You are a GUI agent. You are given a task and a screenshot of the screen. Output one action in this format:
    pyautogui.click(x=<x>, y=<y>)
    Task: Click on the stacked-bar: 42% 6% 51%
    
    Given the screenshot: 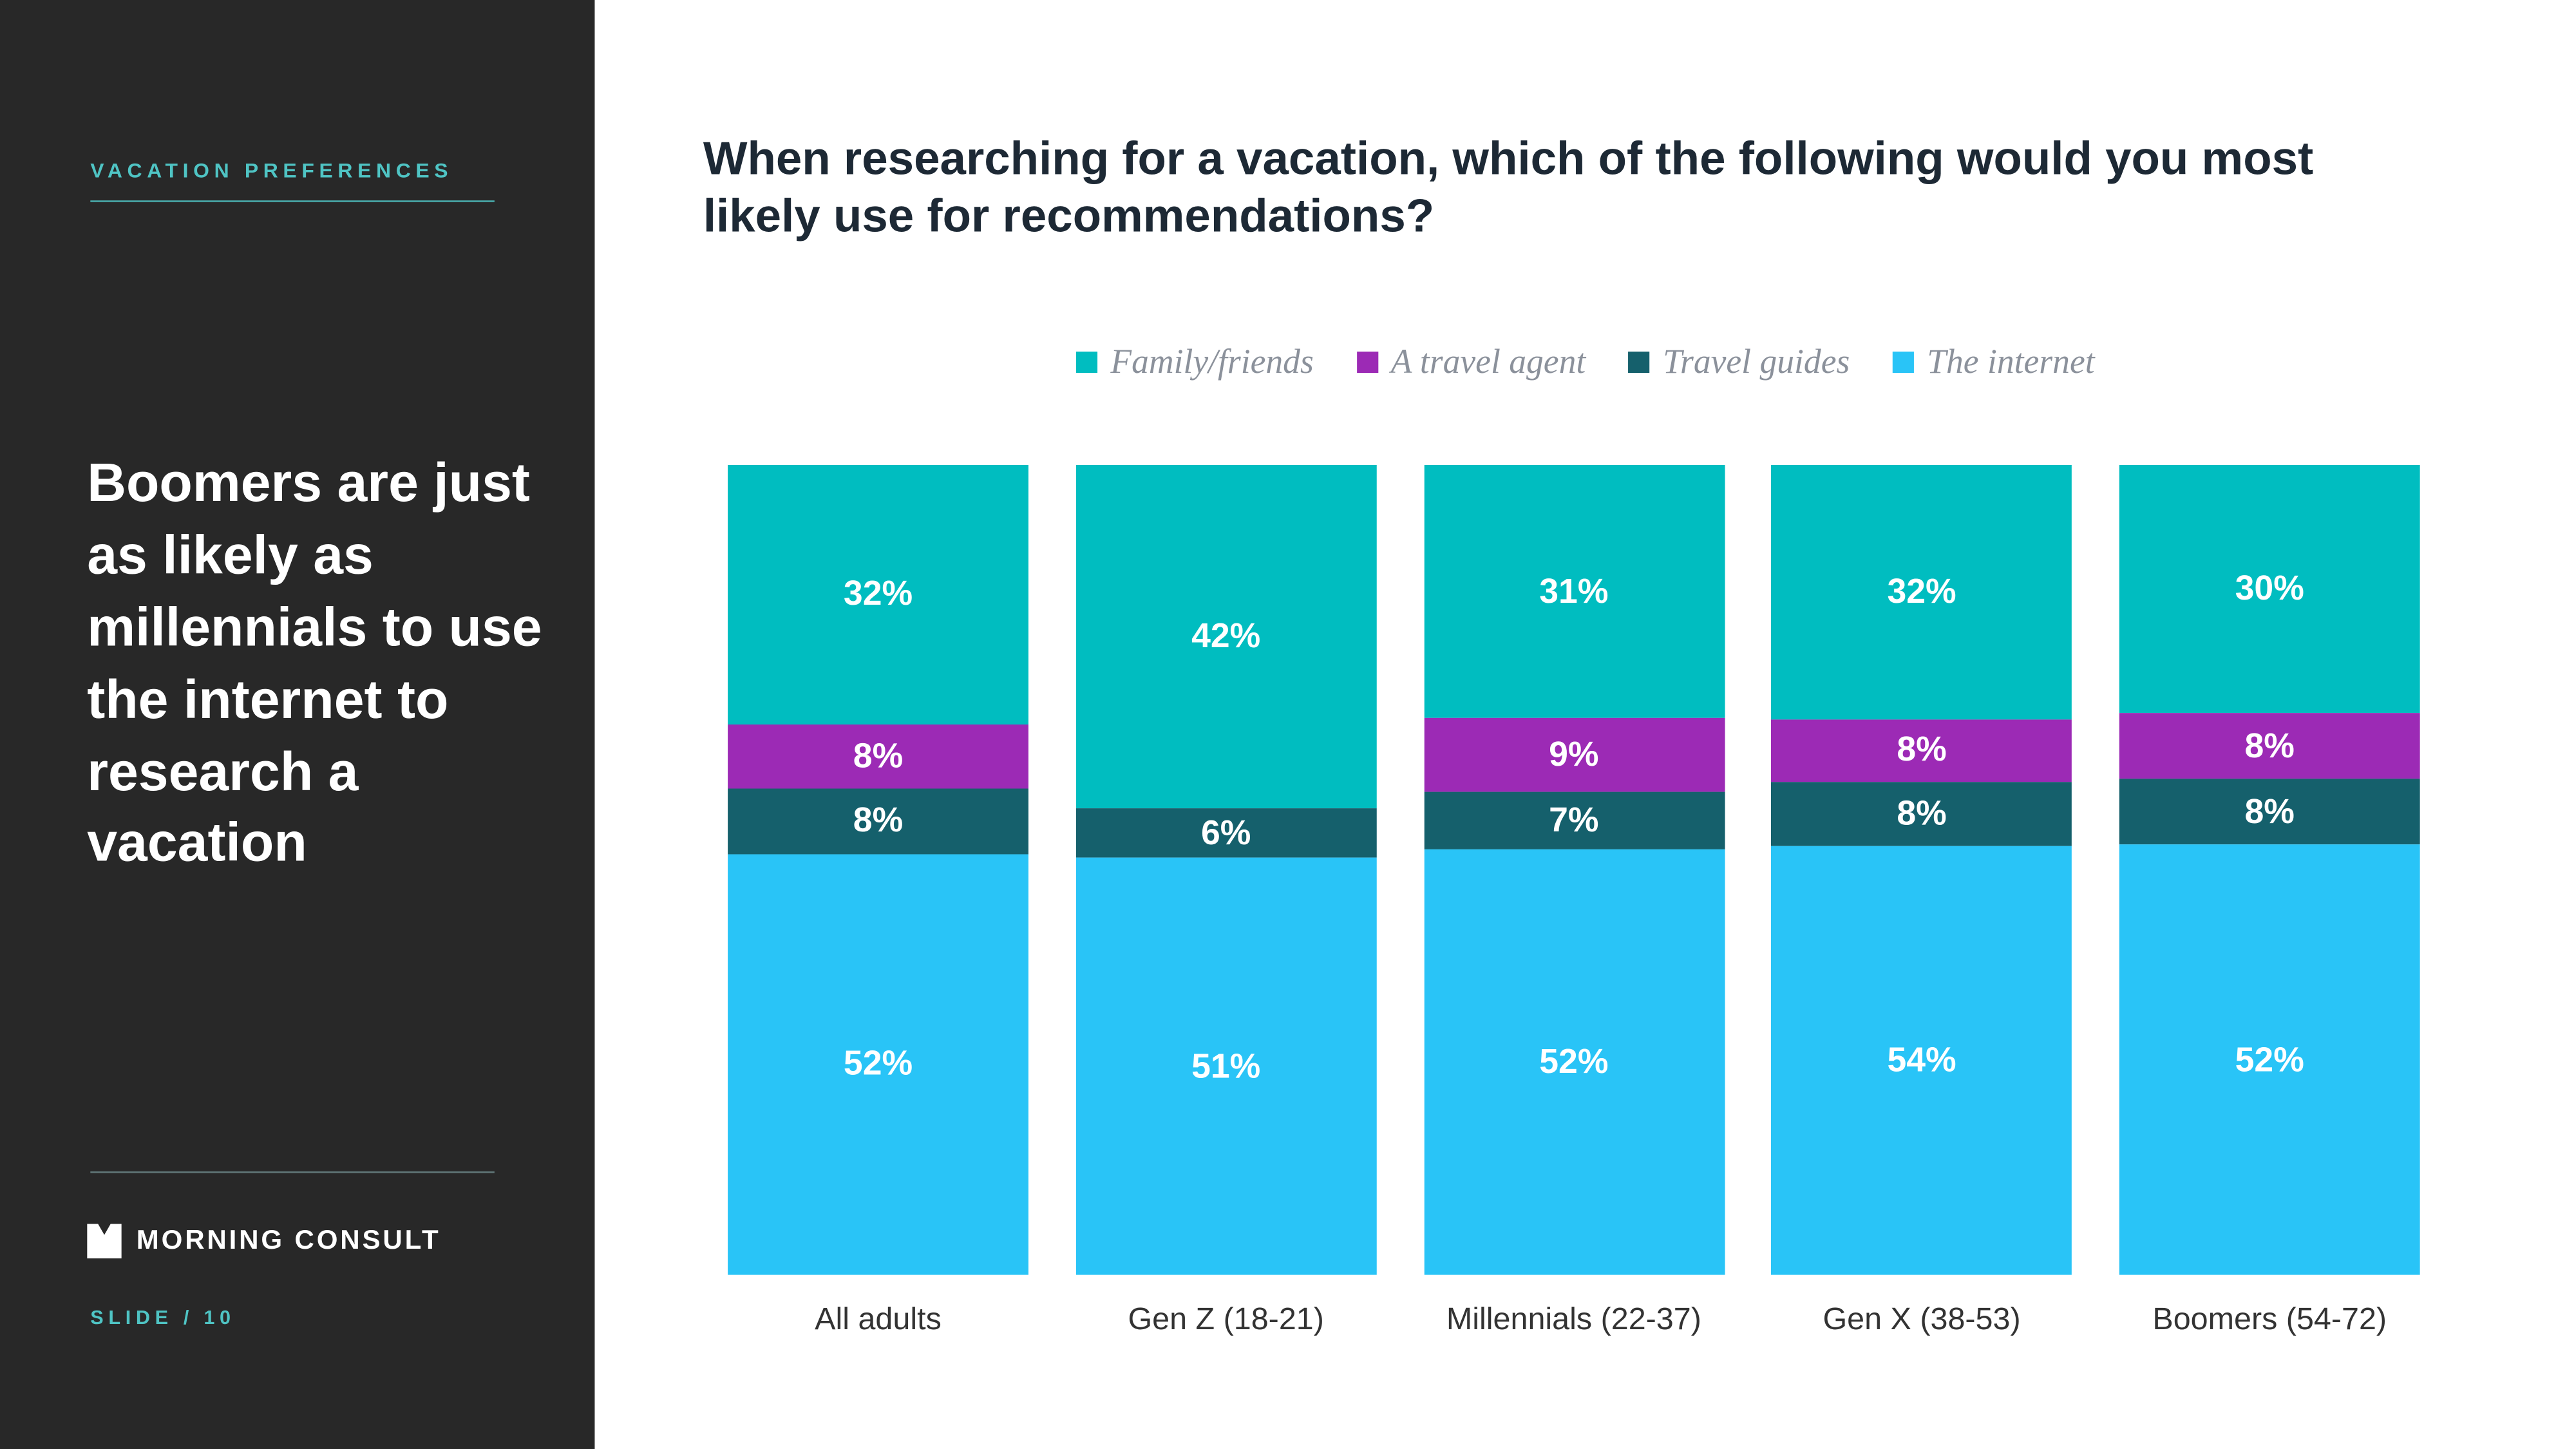 What is the action you would take?
    pyautogui.click(x=1226, y=870)
    